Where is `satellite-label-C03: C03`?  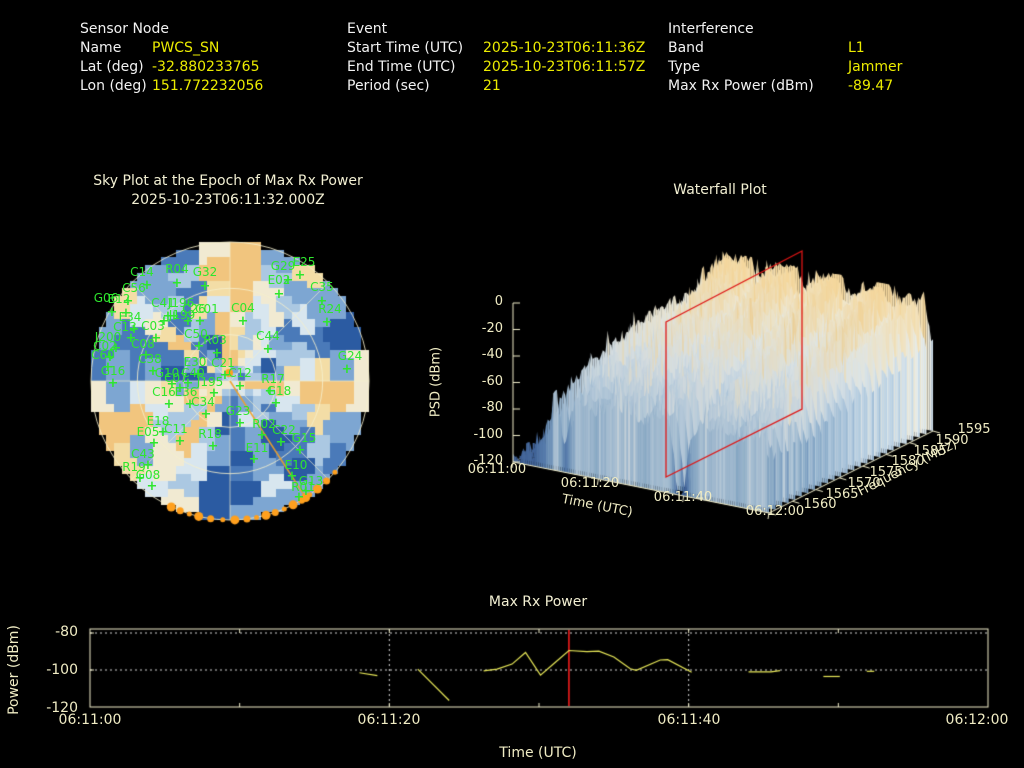
satellite-label-C03: C03 is located at coordinates (153, 326).